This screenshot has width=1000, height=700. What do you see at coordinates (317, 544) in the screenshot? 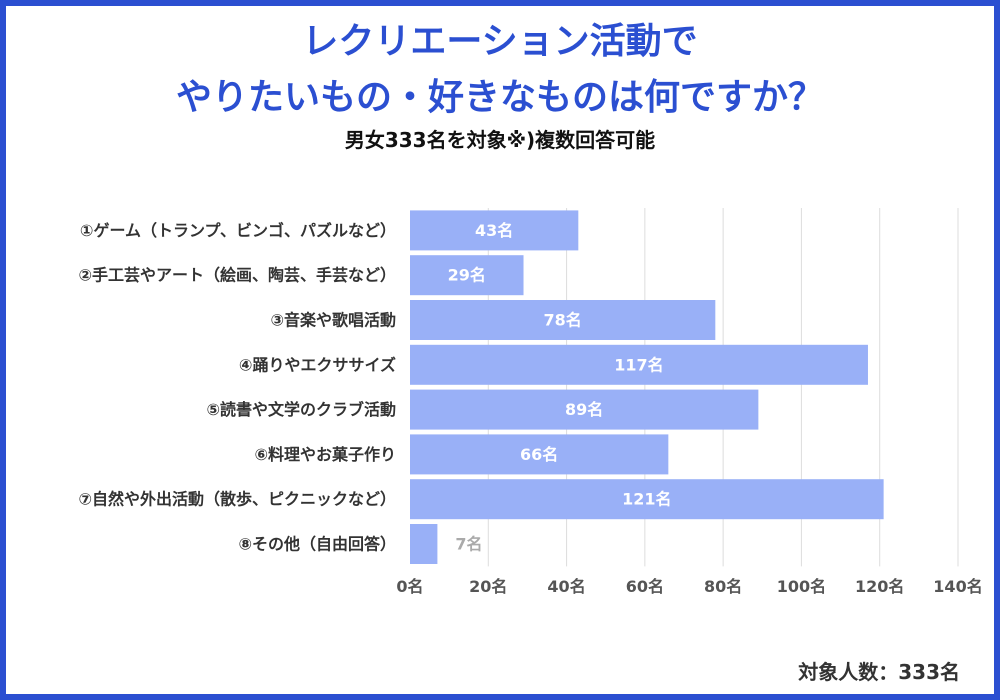
I see `category-label: ⑧その他（自由回答）` at bounding box center [317, 544].